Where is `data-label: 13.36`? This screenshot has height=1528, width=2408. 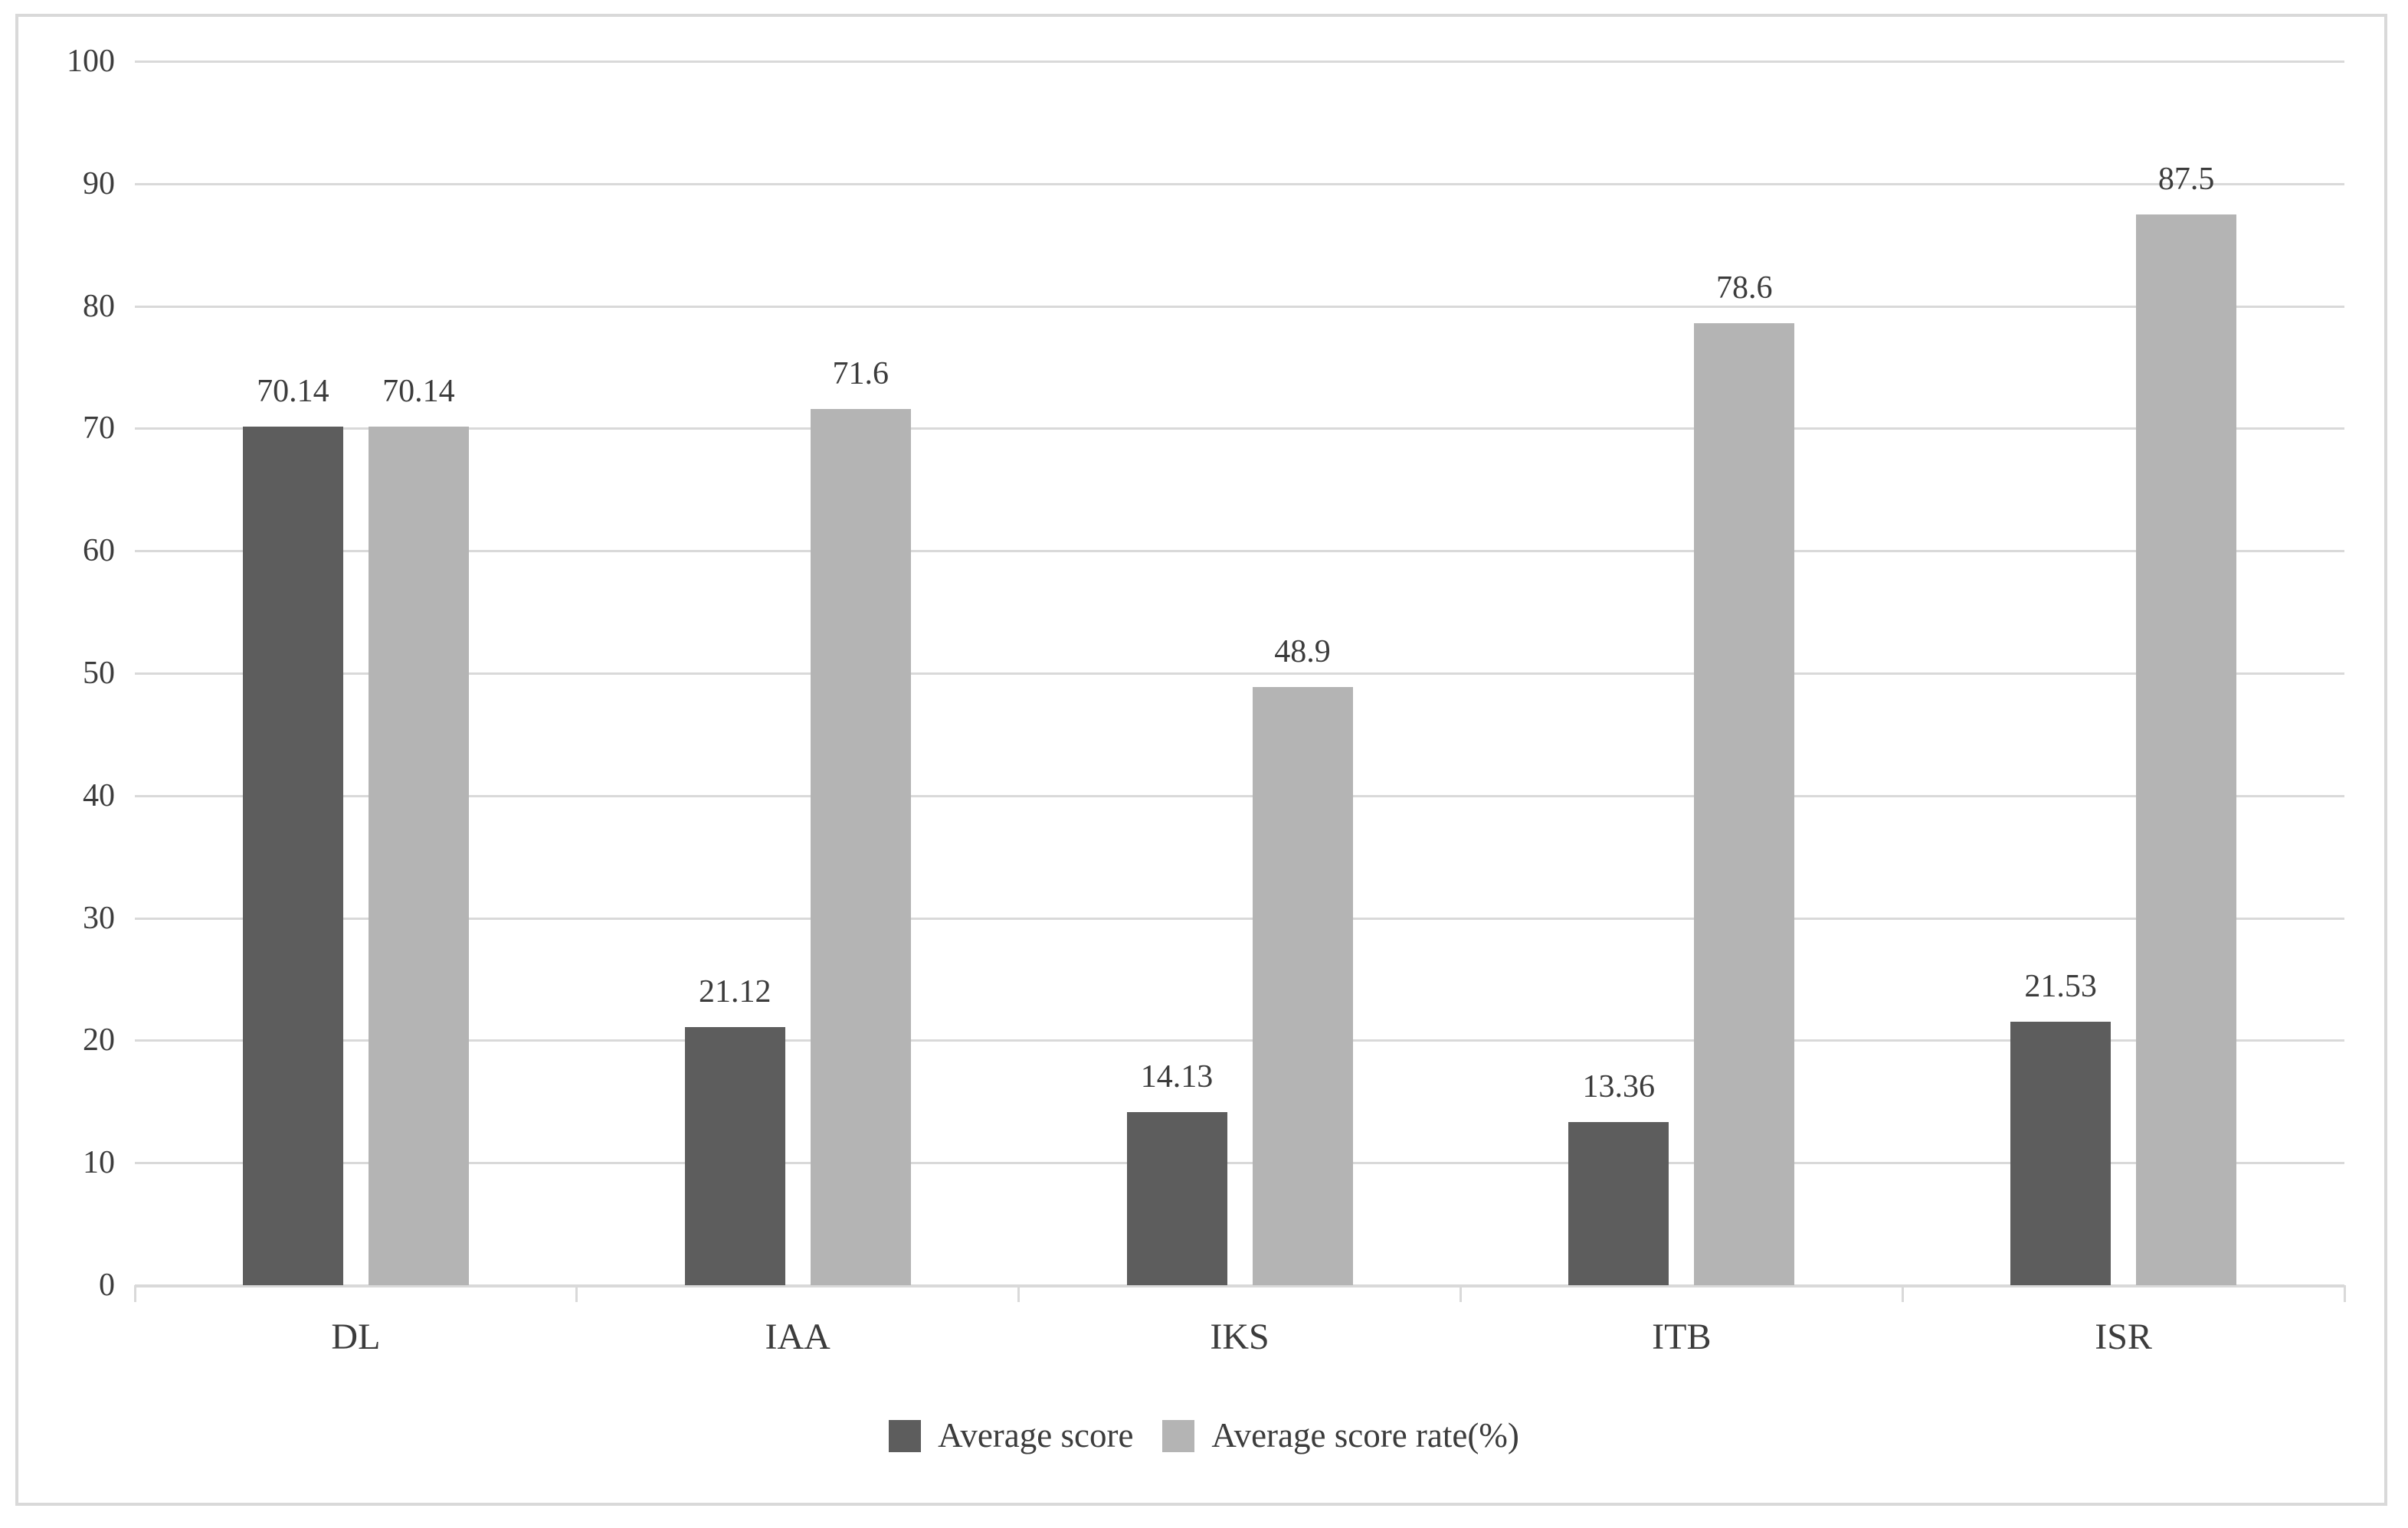 data-label: 13.36 is located at coordinates (1619, 1086).